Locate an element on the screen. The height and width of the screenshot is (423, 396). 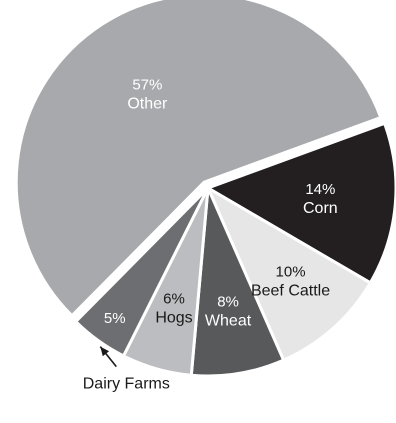
pie-label-percent-wheat: 8% is located at coordinates (228, 301).